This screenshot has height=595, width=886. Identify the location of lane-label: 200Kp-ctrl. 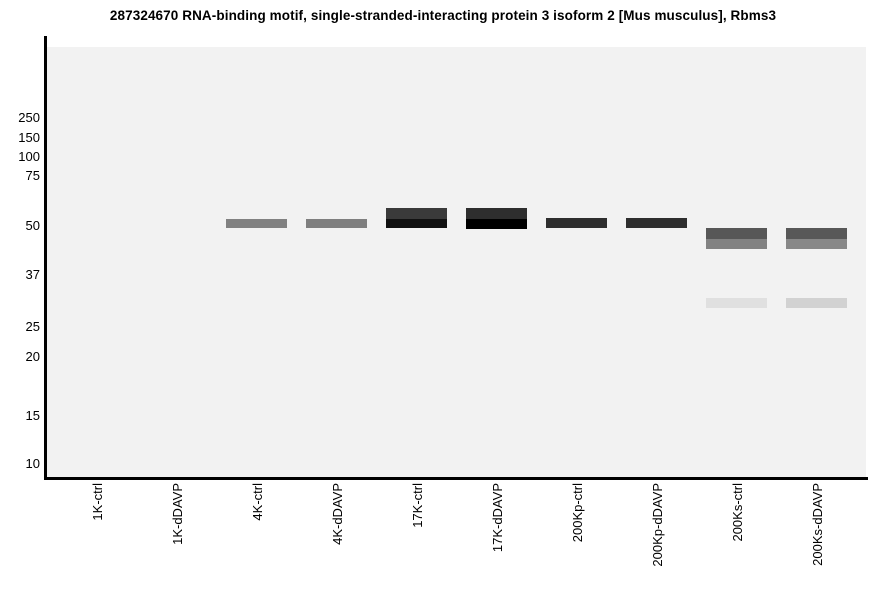
(577, 513).